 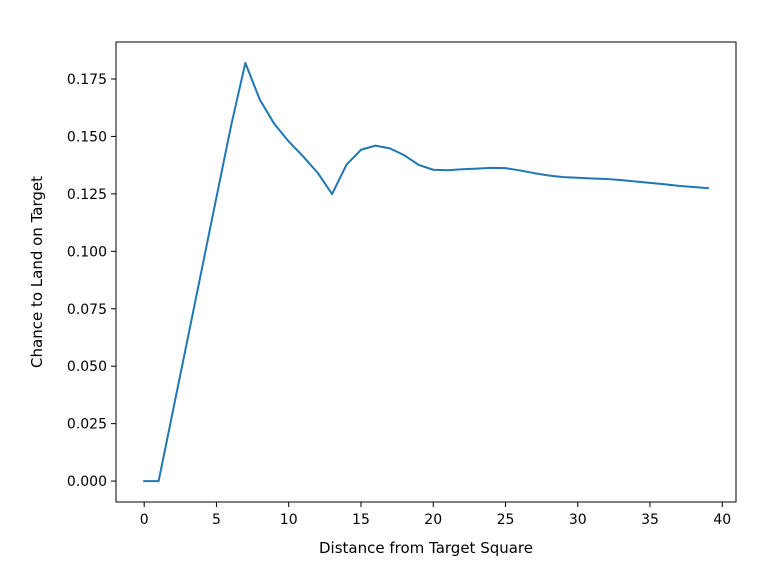 I want to click on y-tick-label: 0.025, so click(x=87, y=425).